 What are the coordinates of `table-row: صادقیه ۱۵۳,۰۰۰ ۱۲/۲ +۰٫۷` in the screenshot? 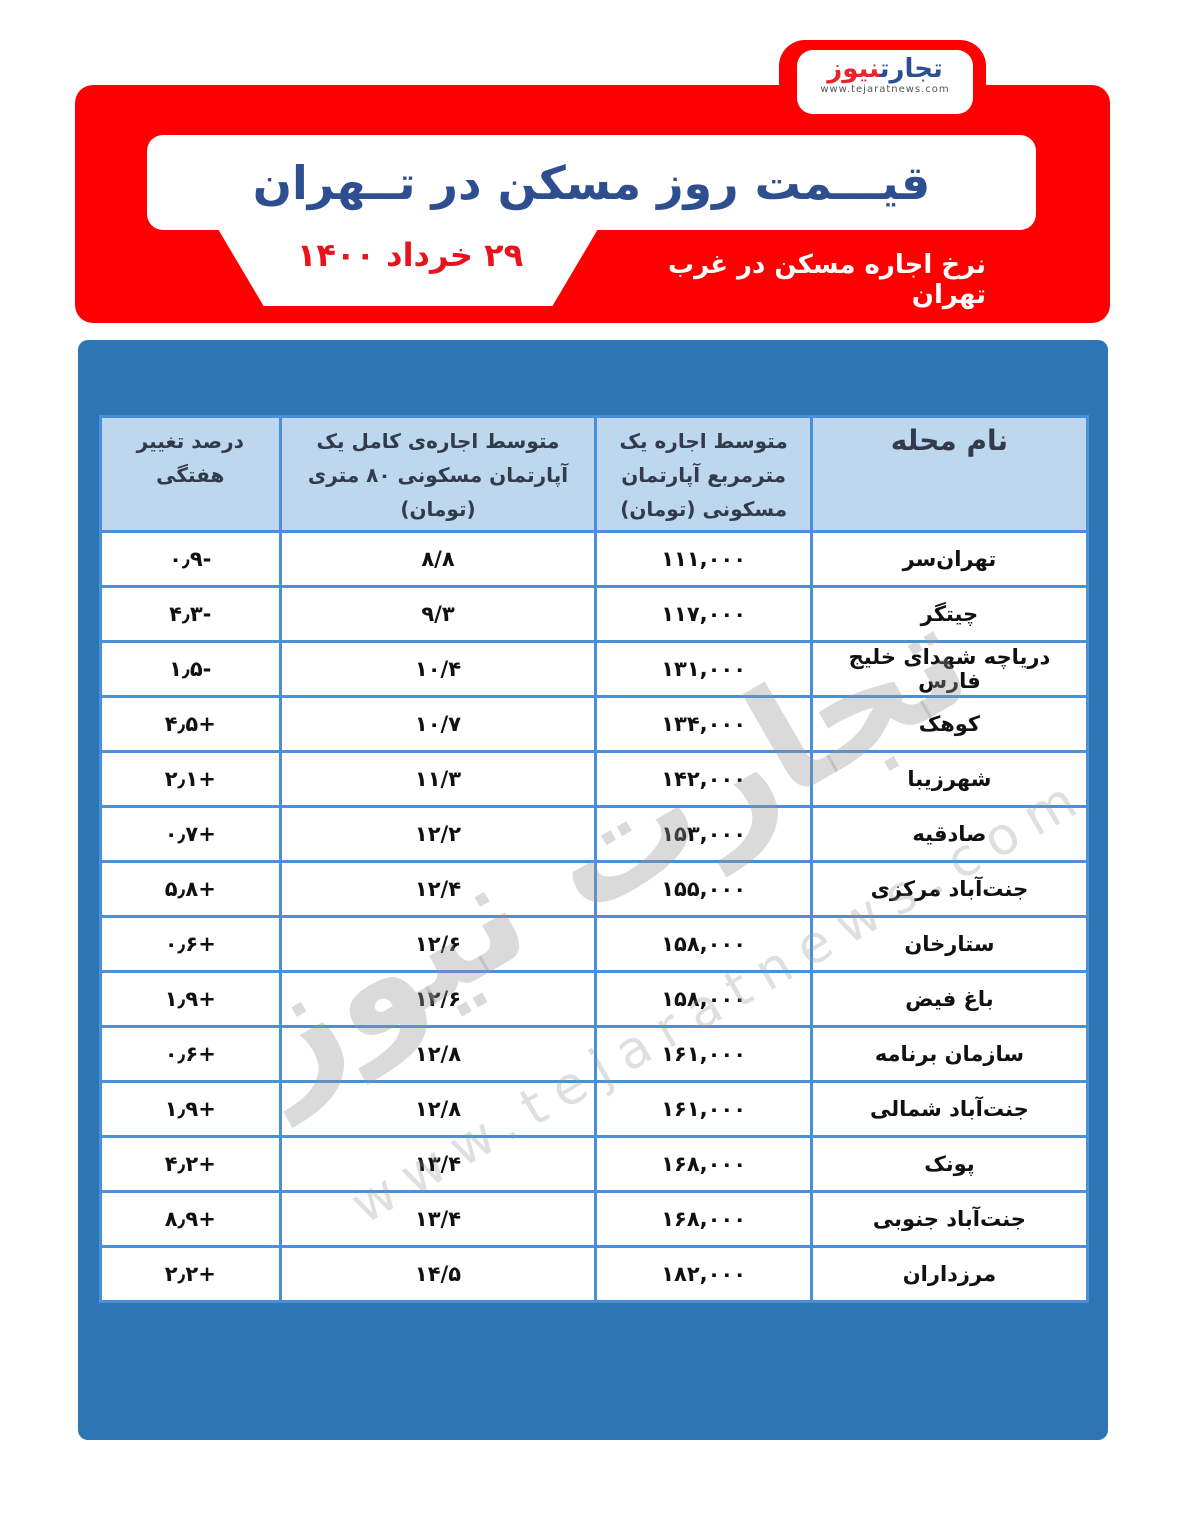 It's located at (594, 834).